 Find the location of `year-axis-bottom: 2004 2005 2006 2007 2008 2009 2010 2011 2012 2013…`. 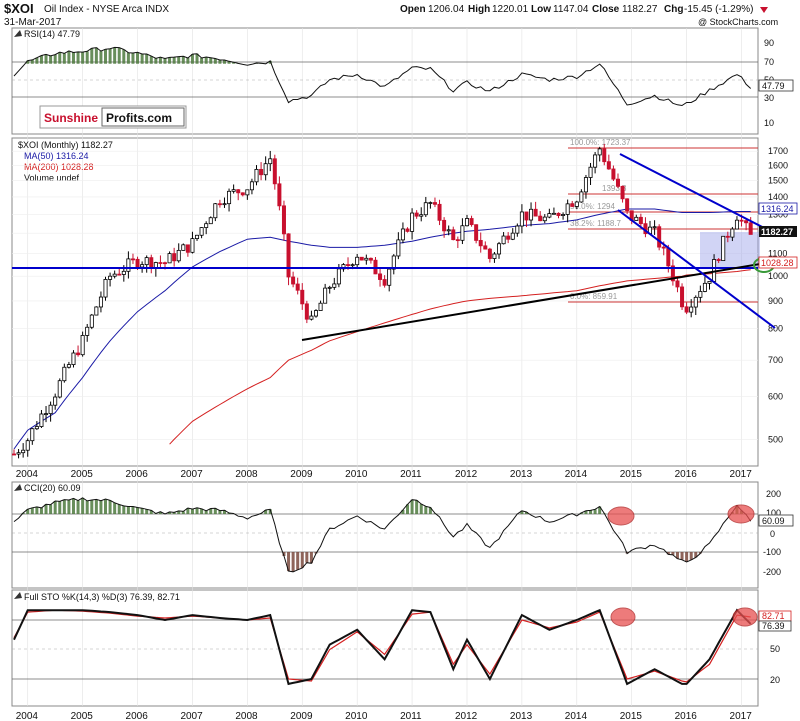

year-axis-bottom: 2004 2005 2006 2007 2008 2009 2010 2011 2012 2013… is located at coordinates (384, 716).